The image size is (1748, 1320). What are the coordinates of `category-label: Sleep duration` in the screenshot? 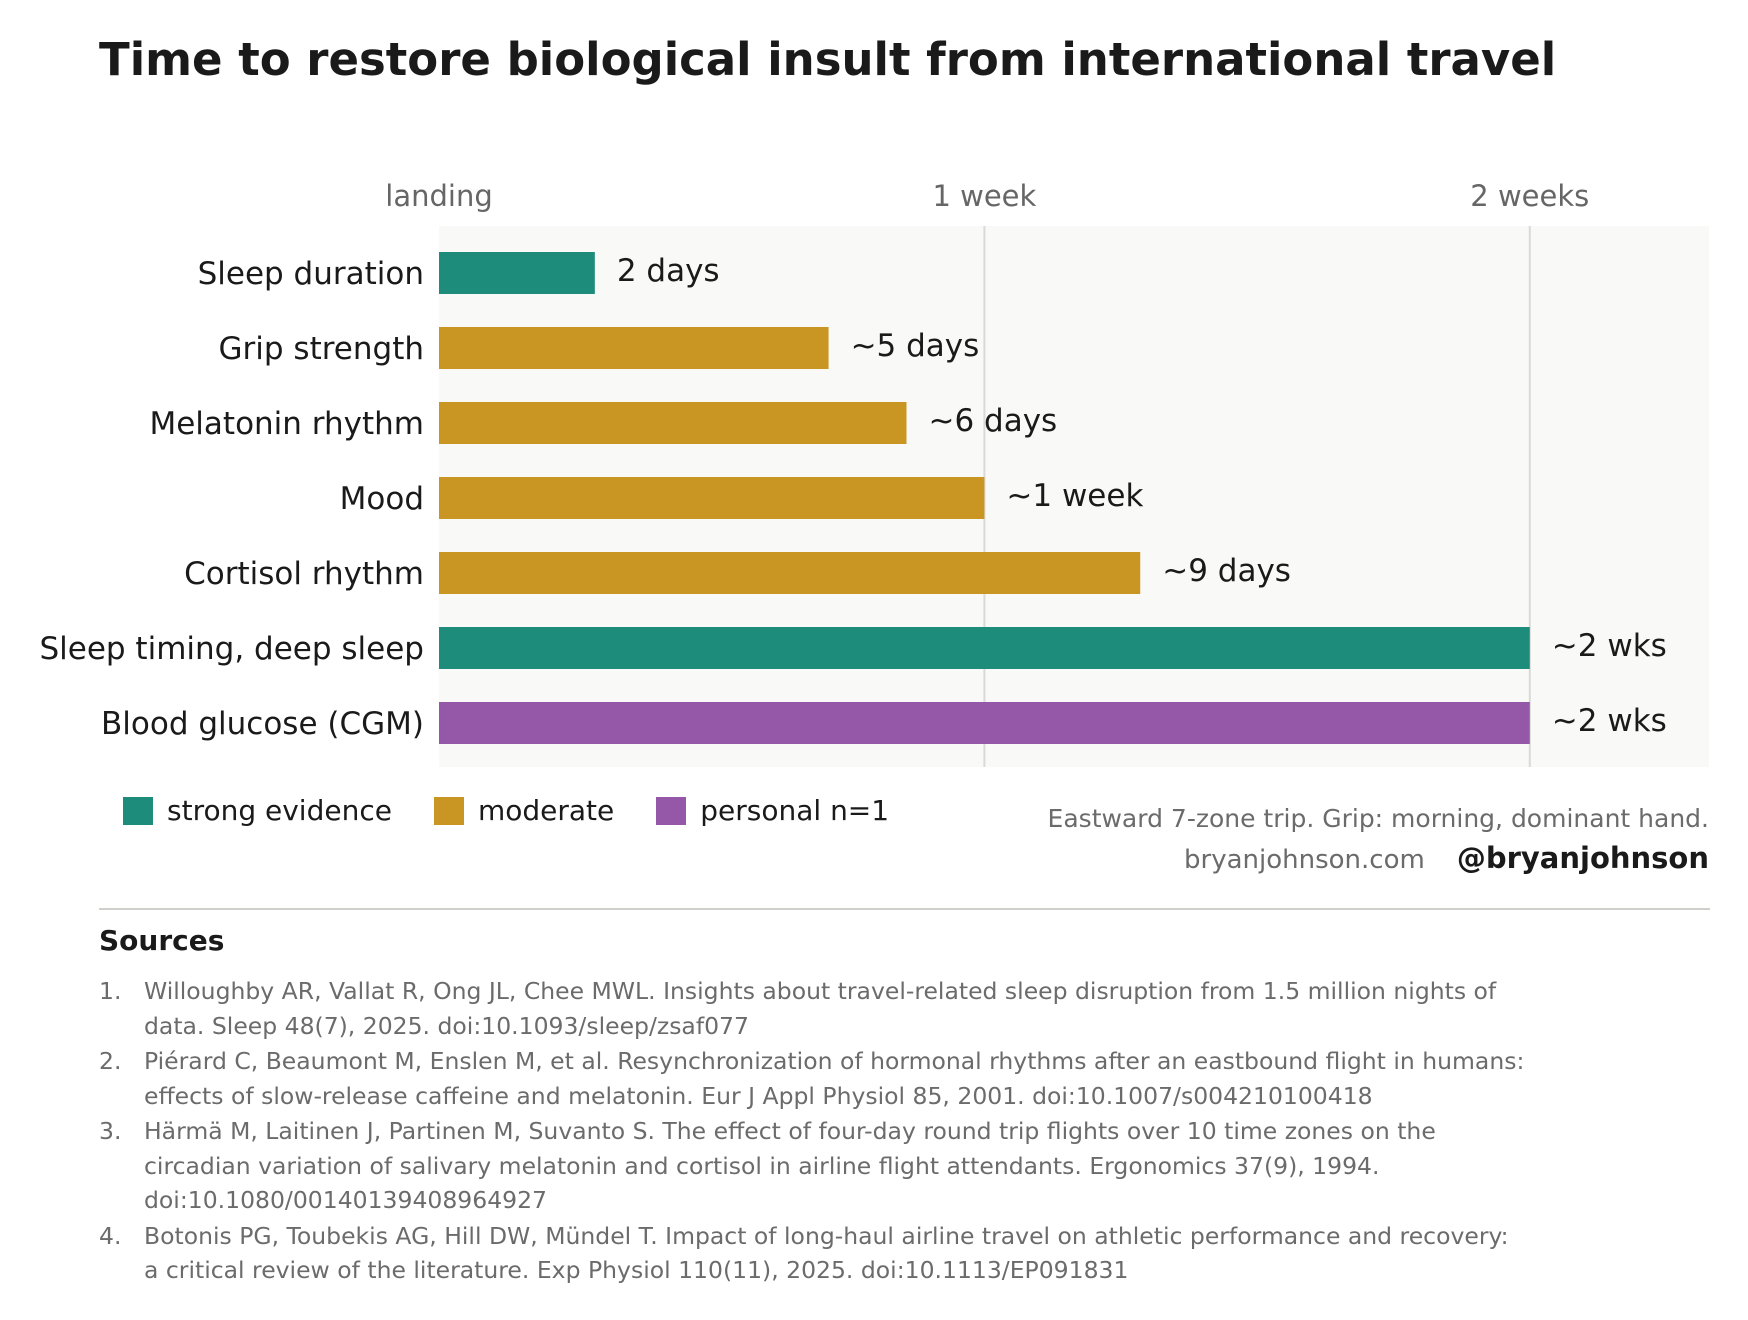 It's located at (311, 274).